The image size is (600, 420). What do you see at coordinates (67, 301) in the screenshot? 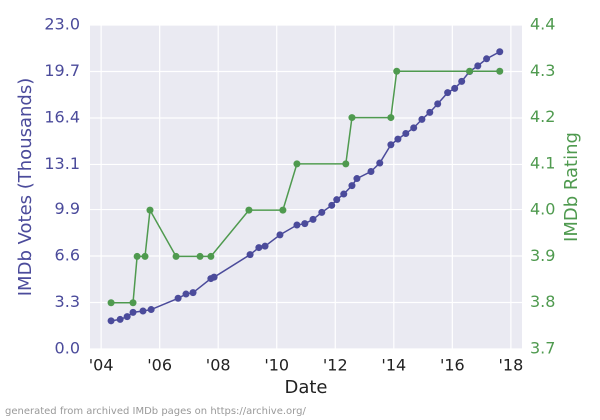
I see `y-tick-label: 3.3` at bounding box center [67, 301].